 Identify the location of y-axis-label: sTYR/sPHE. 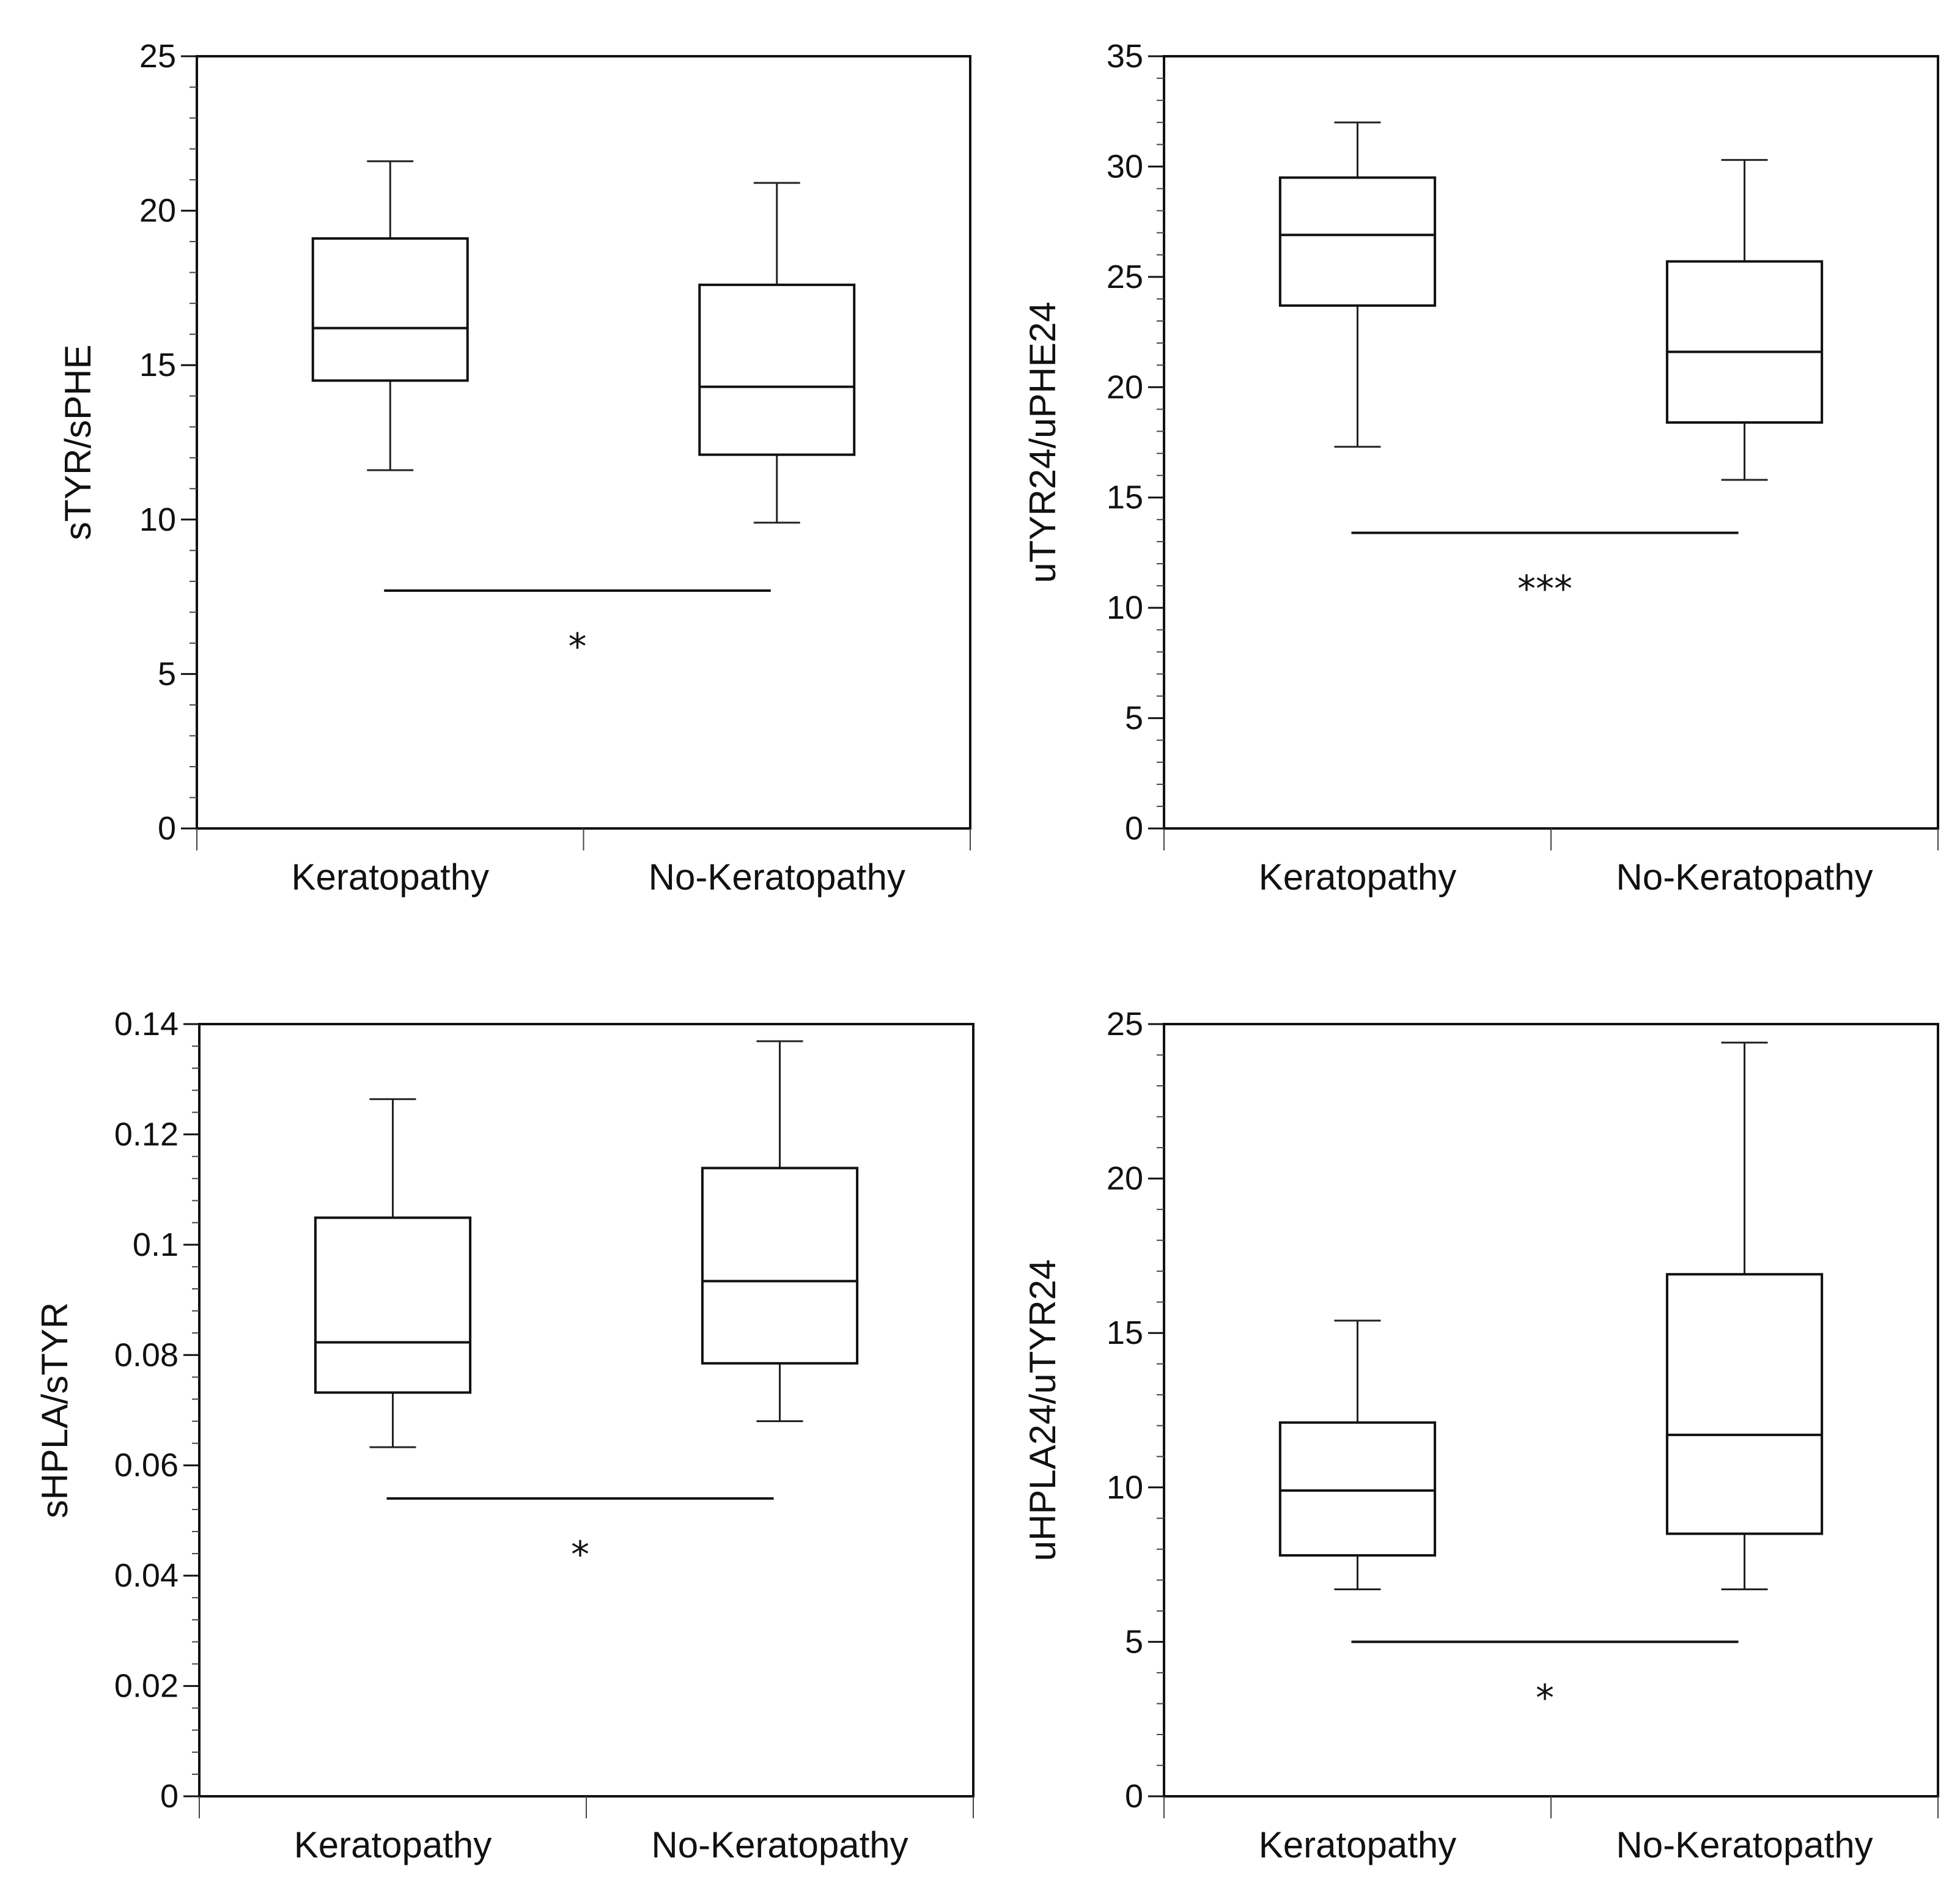
(77, 442).